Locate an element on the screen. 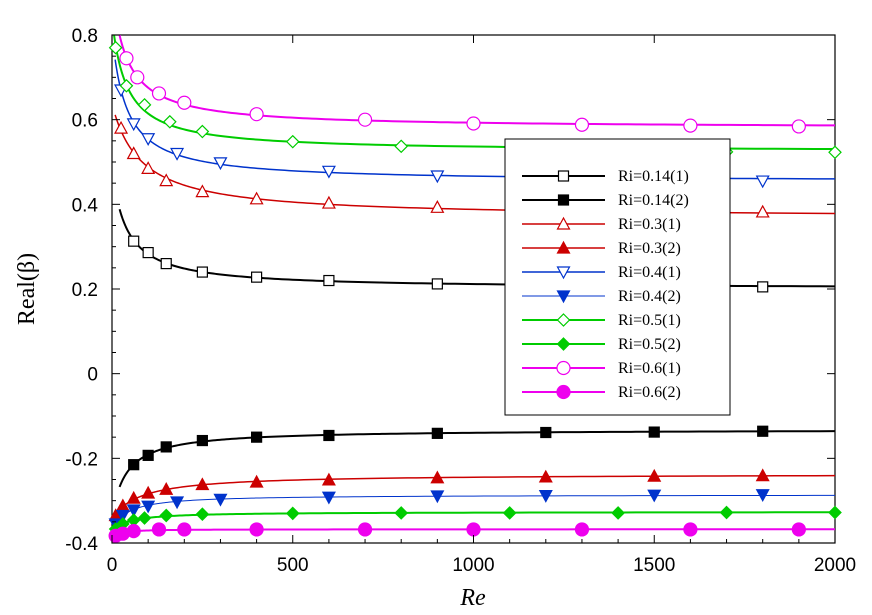  y-tick-label: 0.6 is located at coordinates (85, 121).